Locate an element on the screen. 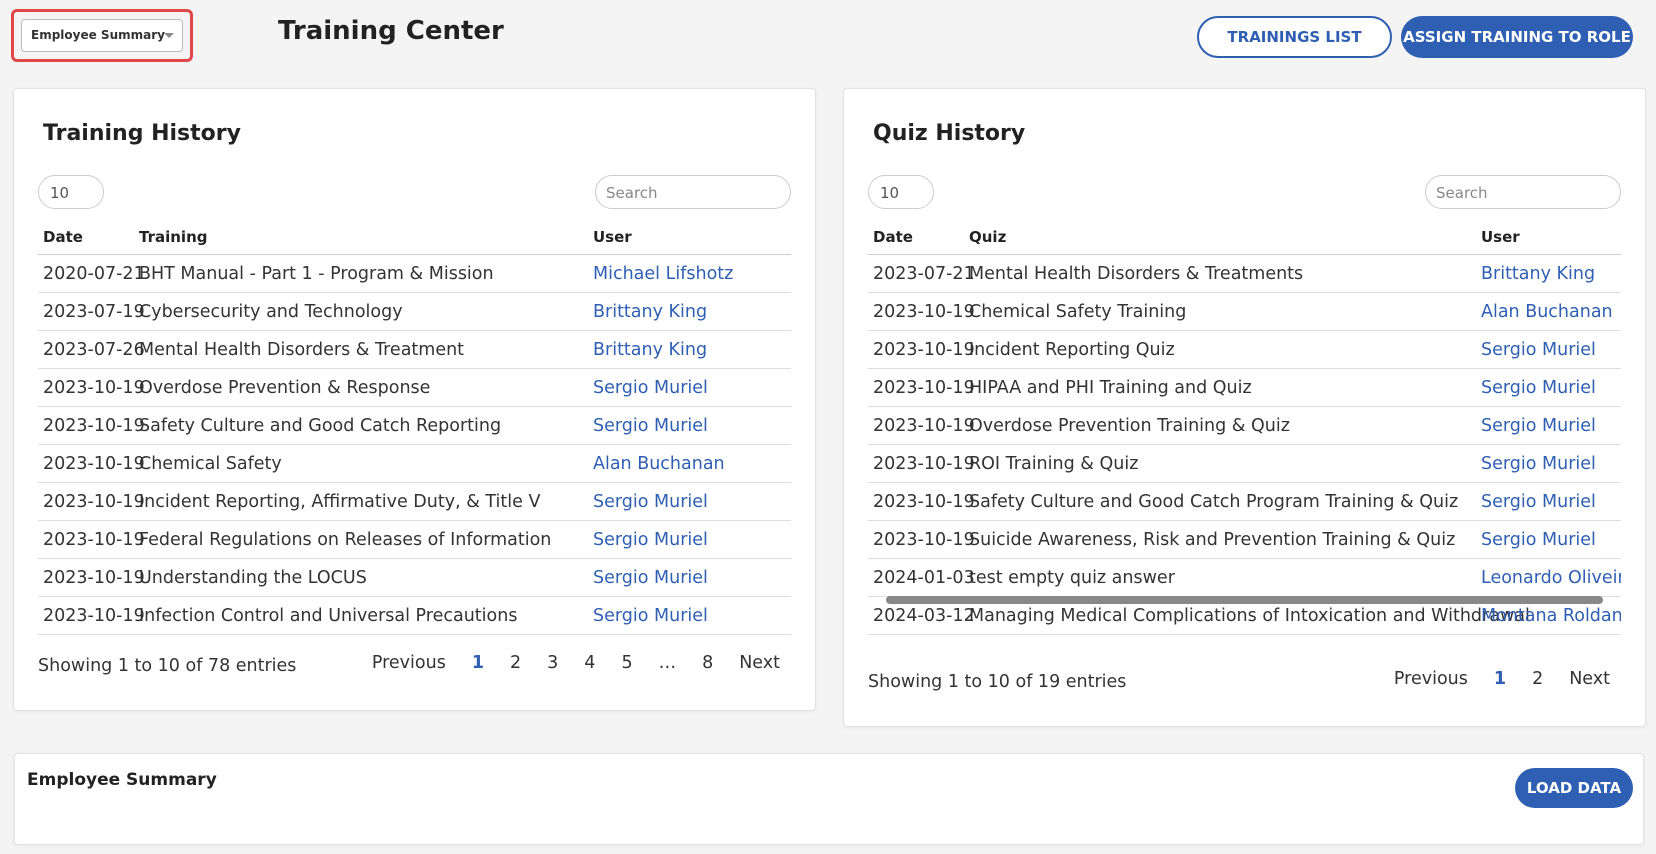 Image resolution: width=1656 pixels, height=854 pixels. pagination: Previous 1 2 Next is located at coordinates (1502, 679).